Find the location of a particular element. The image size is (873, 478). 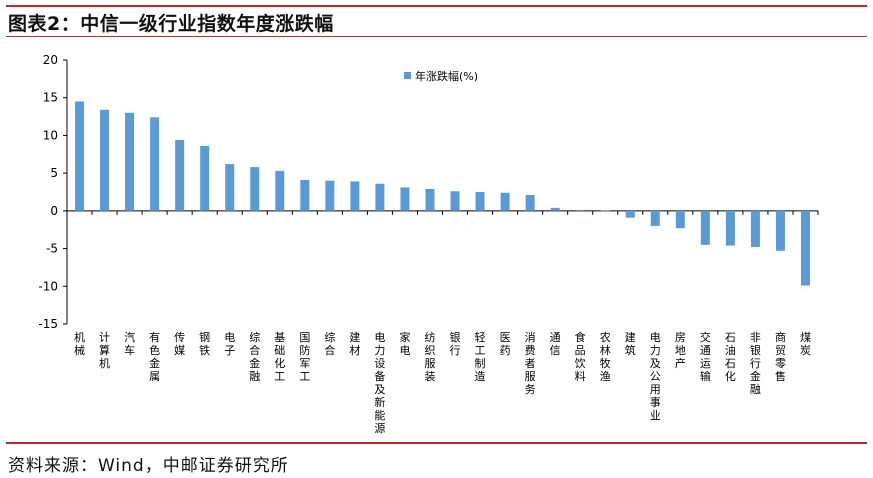

y-tick-label: 15 is located at coordinates (50, 98).